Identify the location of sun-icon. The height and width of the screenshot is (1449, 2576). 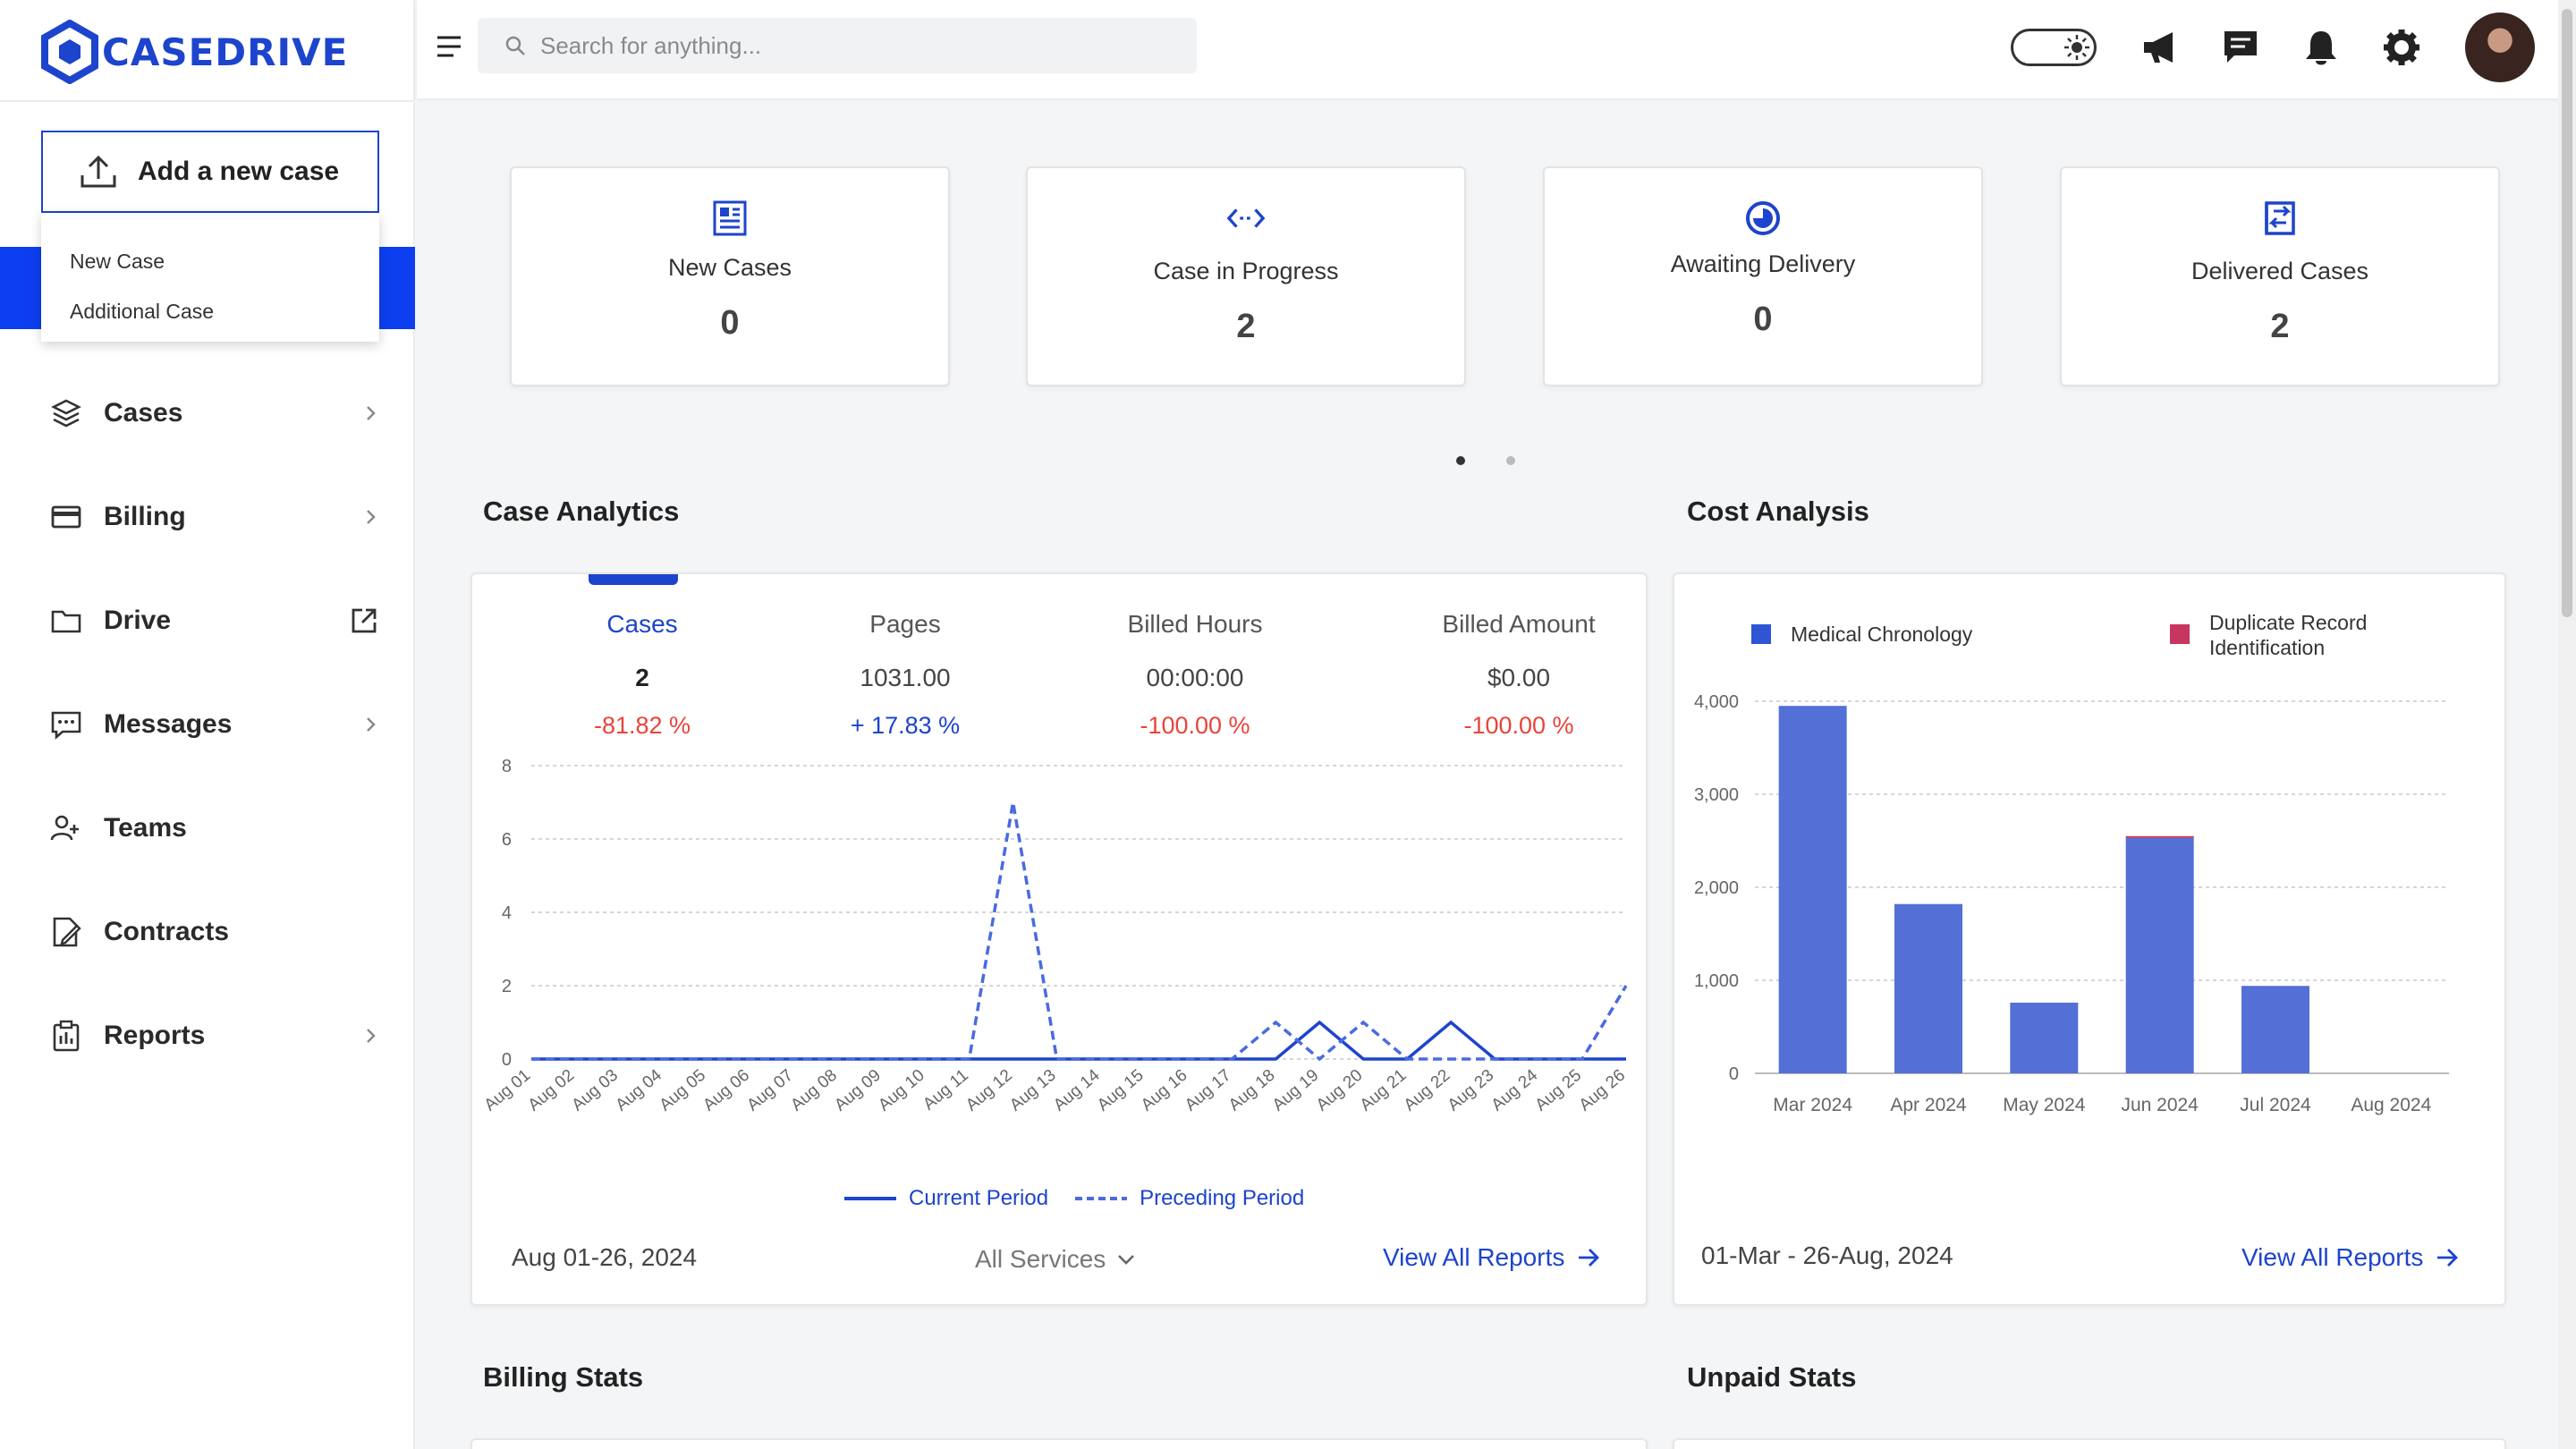
(2076, 47).